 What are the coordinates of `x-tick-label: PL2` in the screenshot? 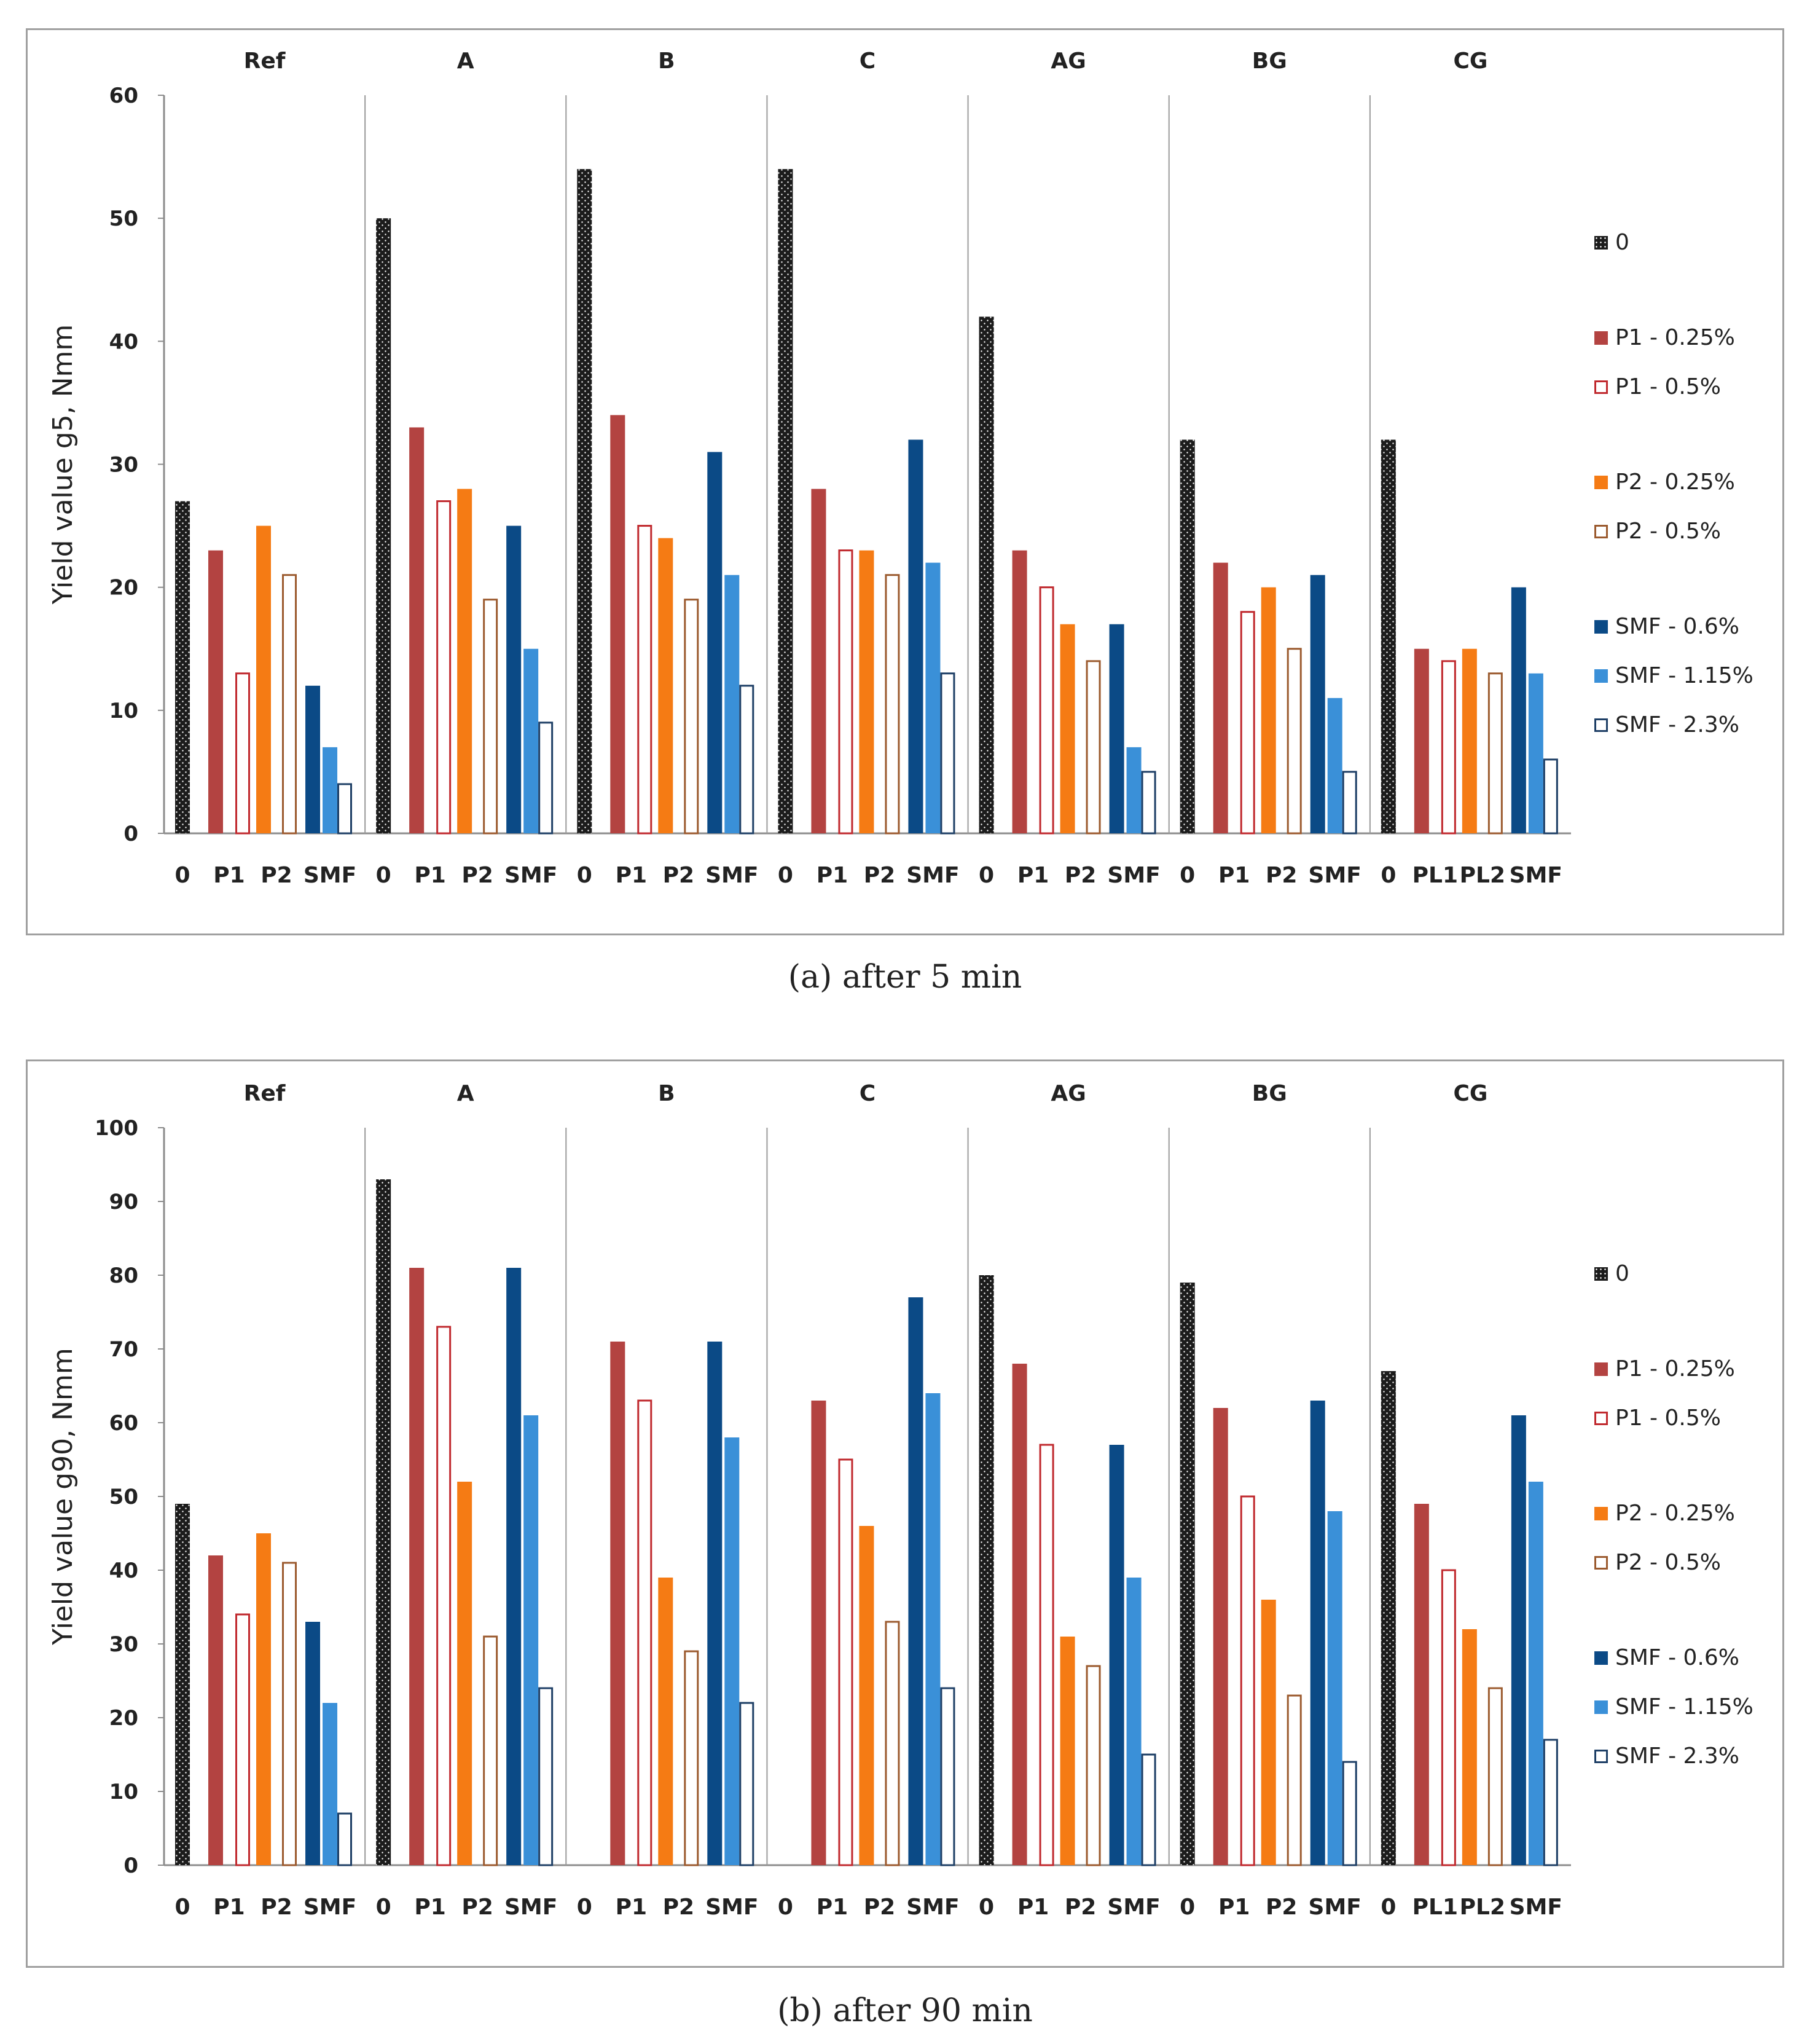 It's located at (1482, 1907).